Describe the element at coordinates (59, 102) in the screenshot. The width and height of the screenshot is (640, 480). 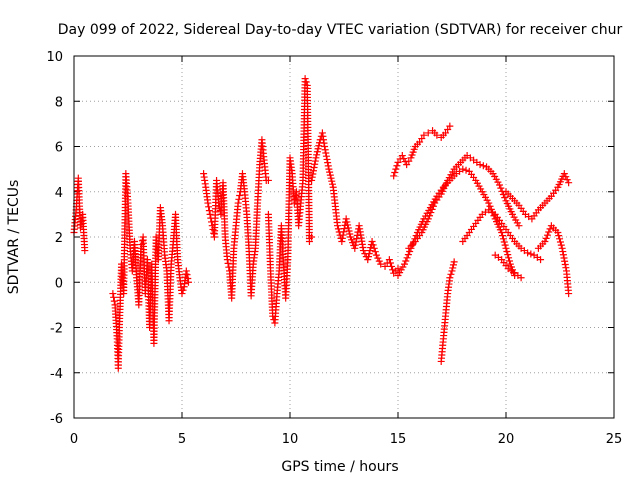
I see `y-tick-label: 8` at that location.